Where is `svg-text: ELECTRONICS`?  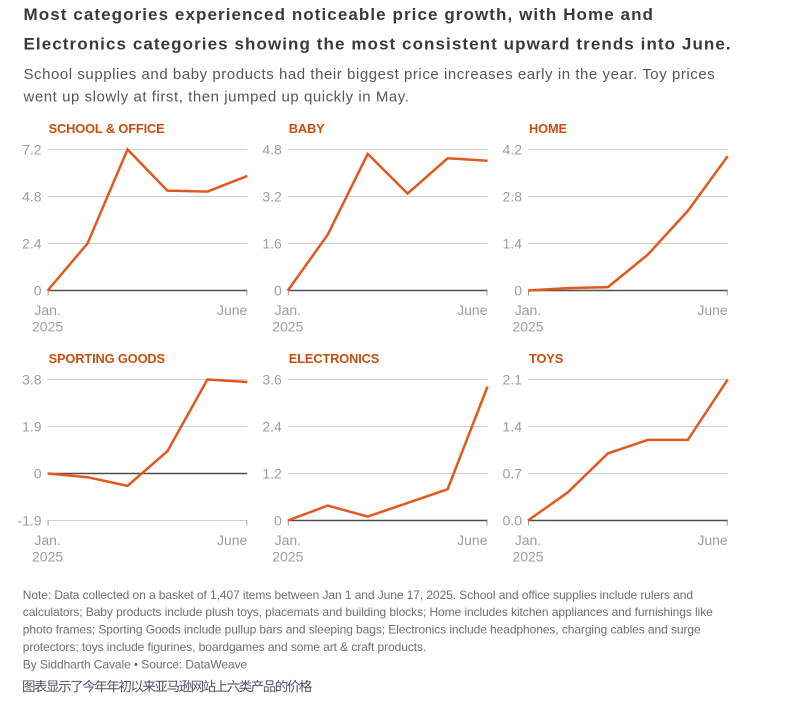
svg-text: ELECTRONICS is located at coordinates (334, 358).